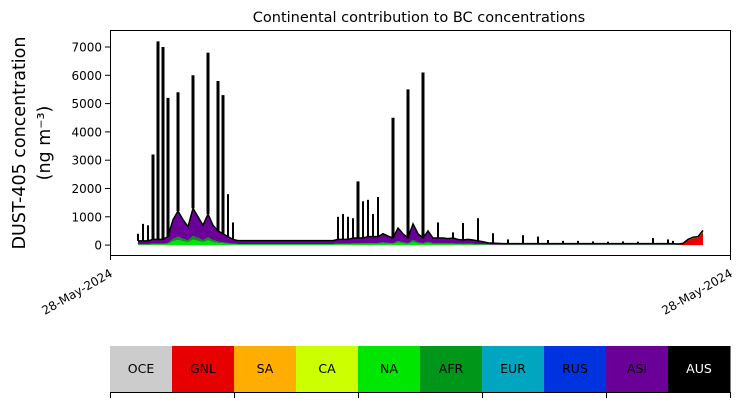  What do you see at coordinates (387, 286) in the screenshot?
I see `x-axis: 28-May-2024 28-May-2024` at bounding box center [387, 286].